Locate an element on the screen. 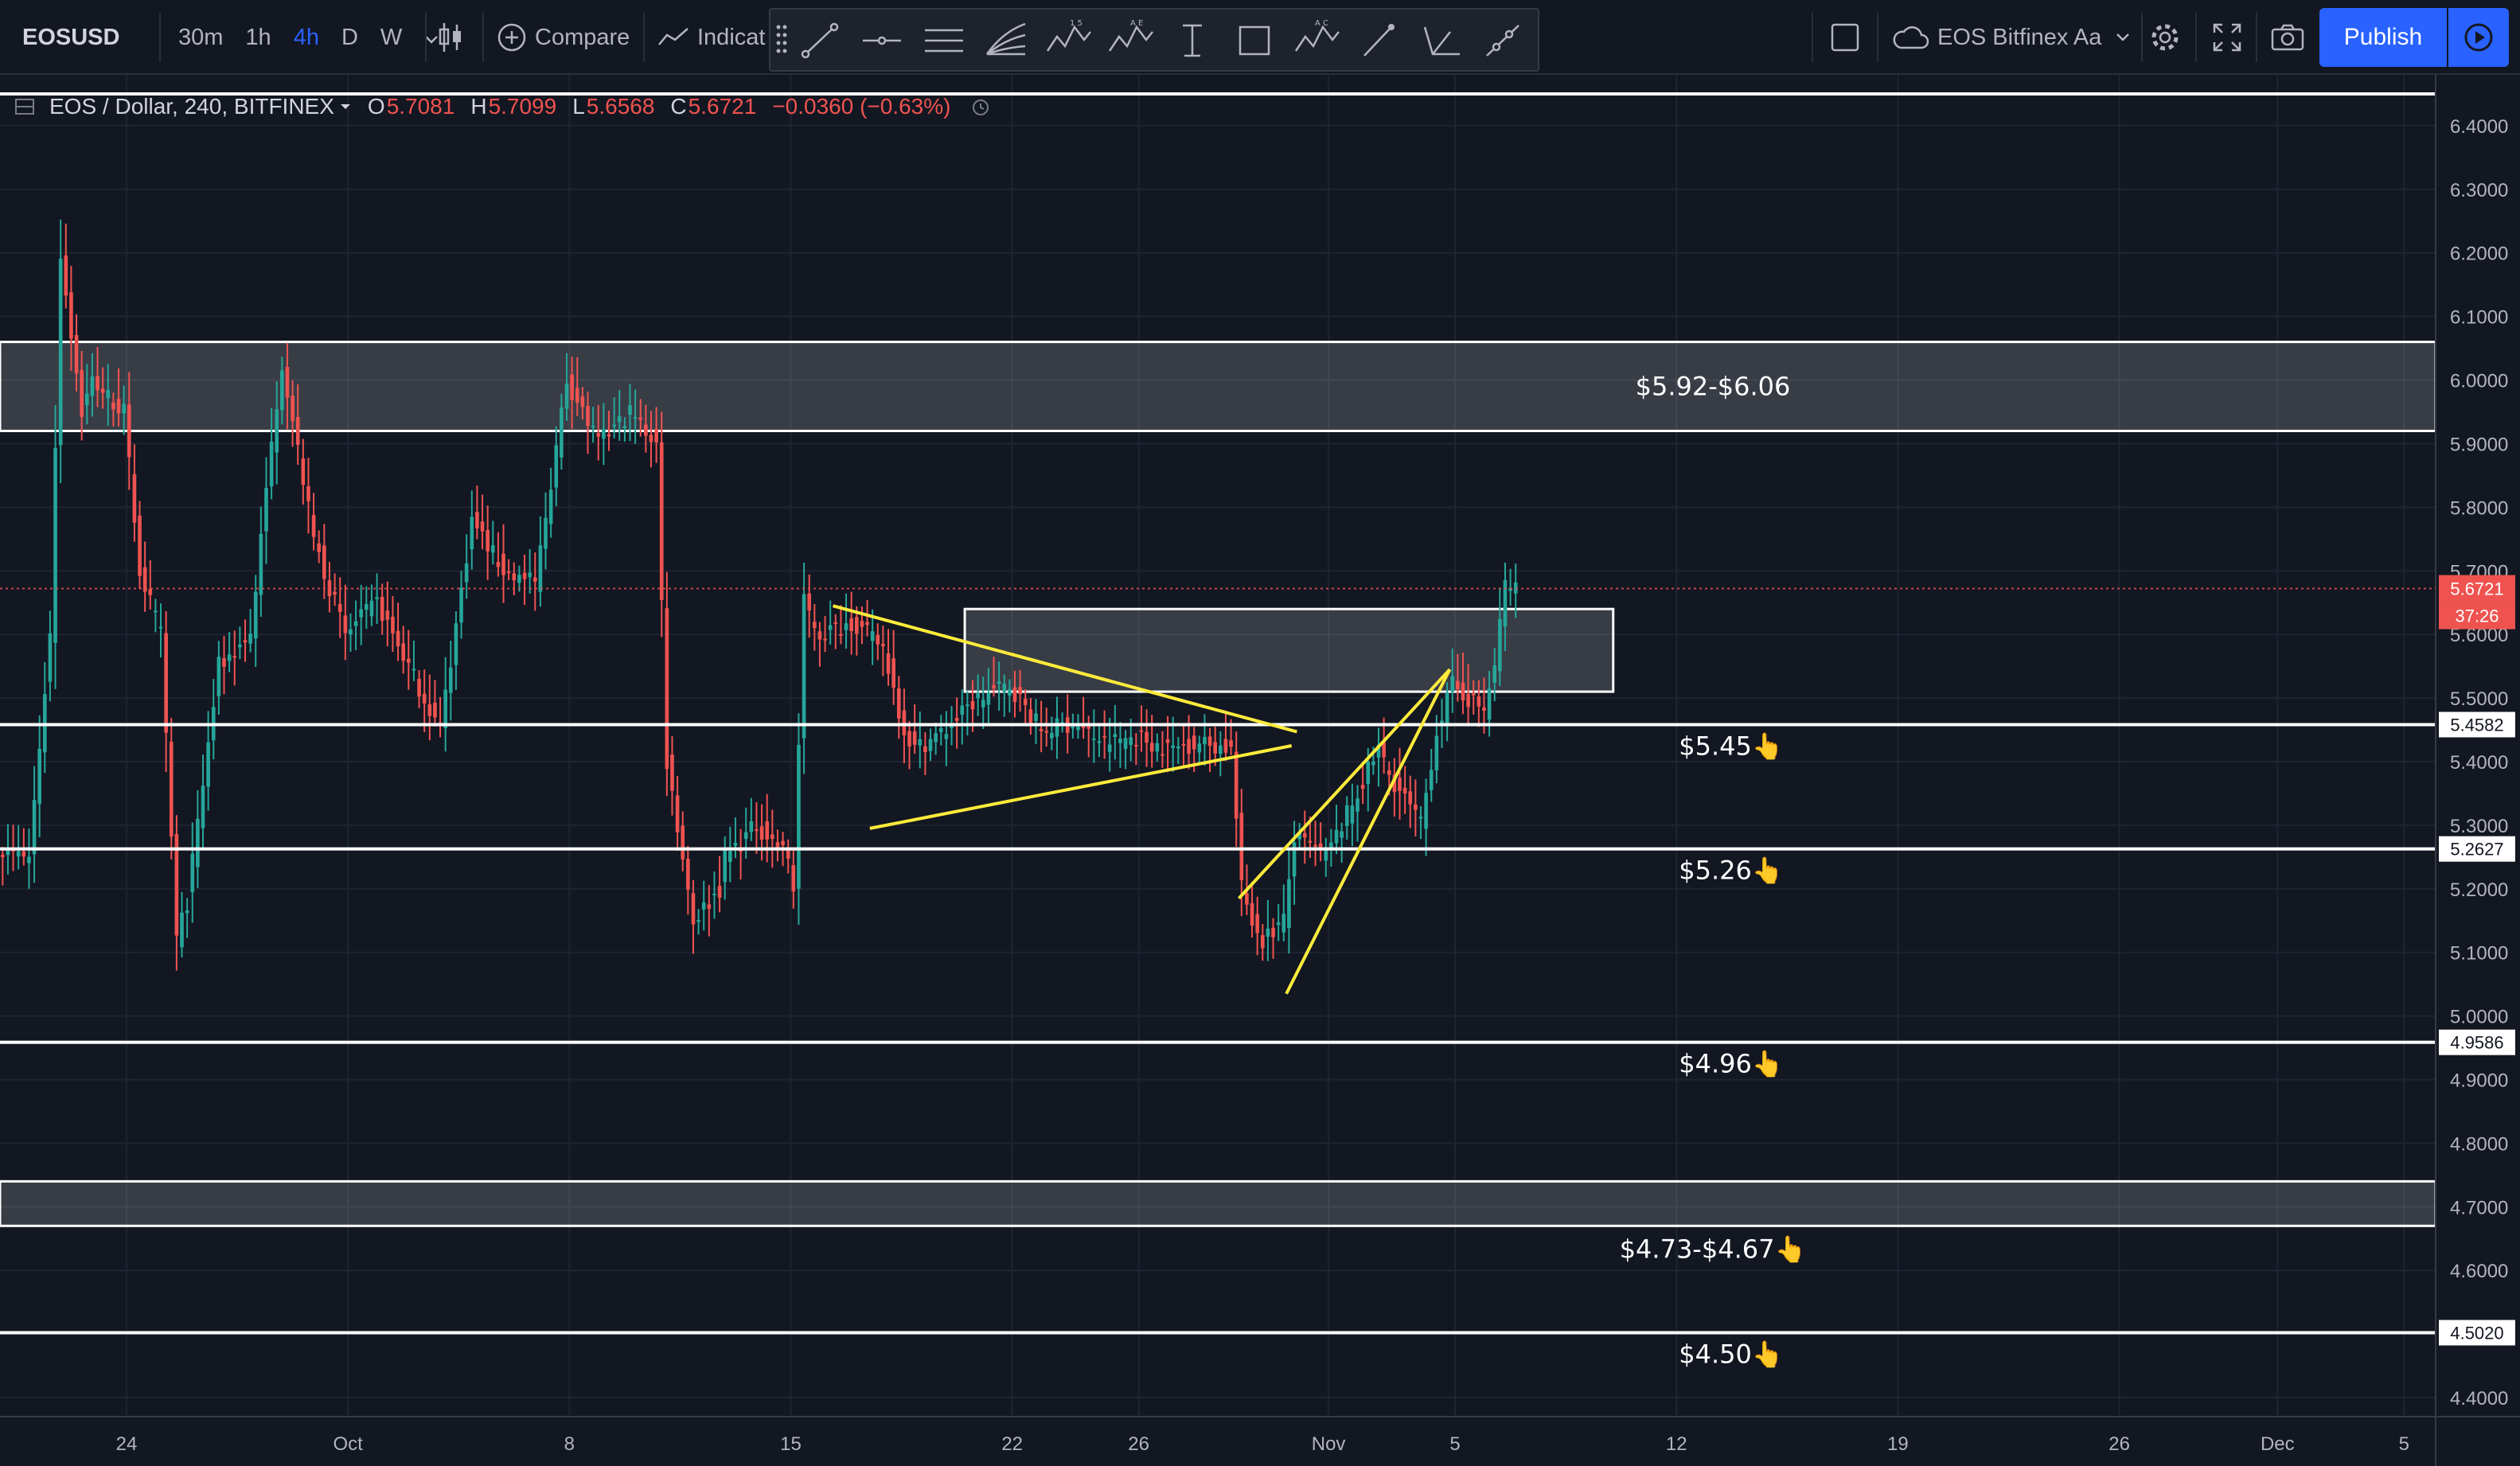  chevron-down-icon is located at coordinates (432, 40).